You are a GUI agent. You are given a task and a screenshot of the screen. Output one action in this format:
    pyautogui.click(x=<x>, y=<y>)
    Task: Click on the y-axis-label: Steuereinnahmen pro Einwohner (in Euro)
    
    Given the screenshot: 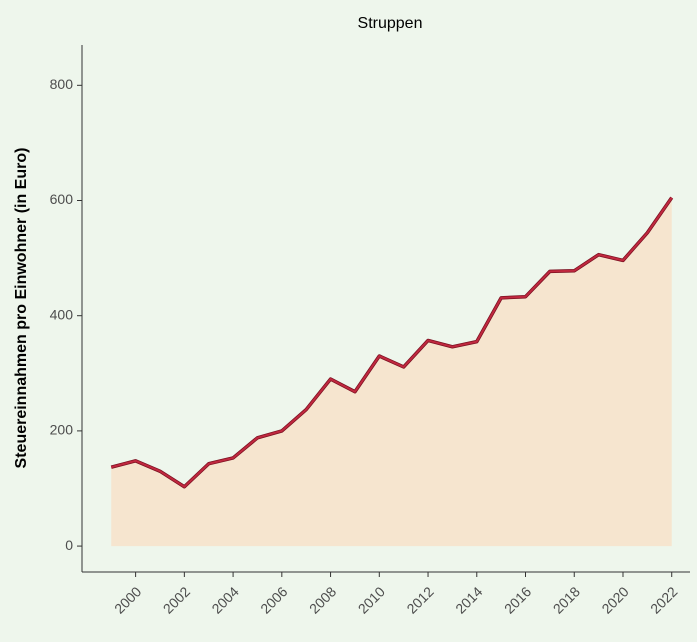 What is the action you would take?
    pyautogui.click(x=21, y=308)
    